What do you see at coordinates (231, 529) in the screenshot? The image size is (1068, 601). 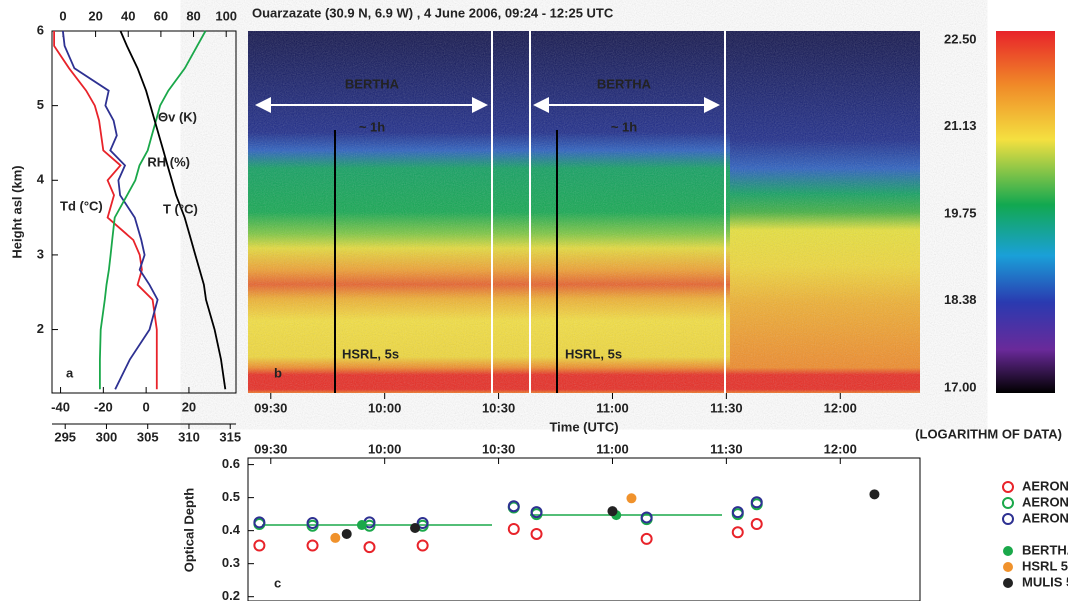 I see `y-tick-label: 0.4` at bounding box center [231, 529].